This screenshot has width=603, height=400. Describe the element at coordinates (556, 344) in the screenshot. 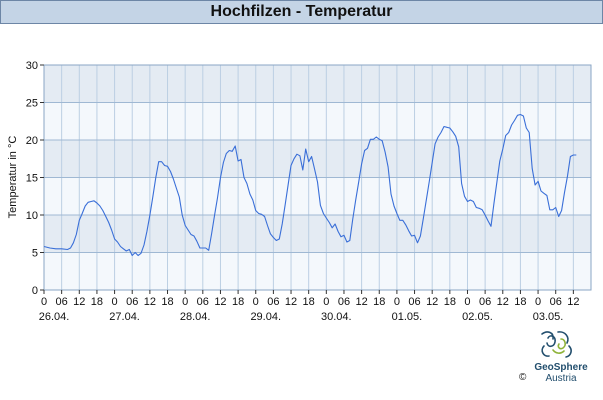

I see `geosphere-logo-icon` at that location.